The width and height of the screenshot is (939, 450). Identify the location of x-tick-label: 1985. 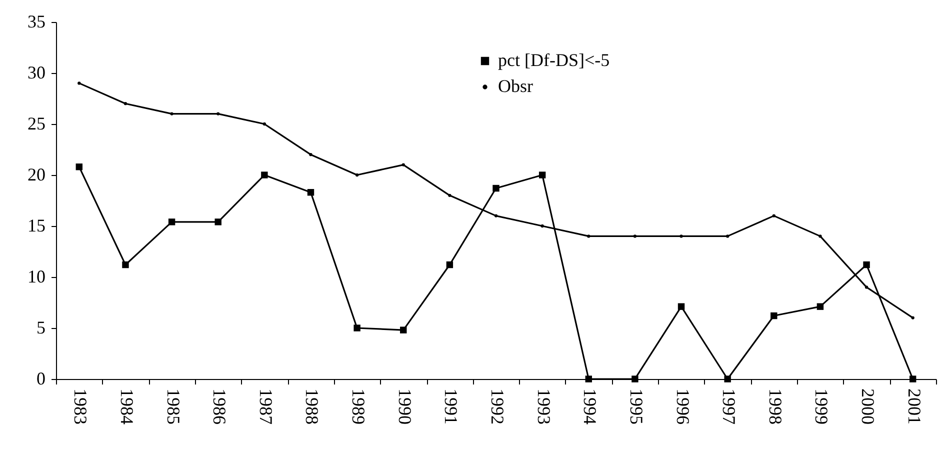
(173, 406).